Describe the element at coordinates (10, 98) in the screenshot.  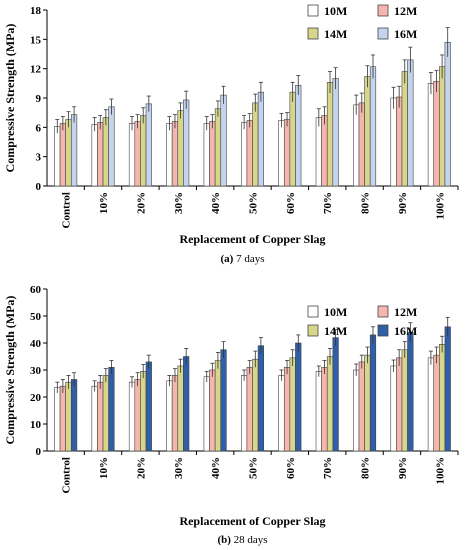
I see `y-axis-label: Compressive Strength (MPa)` at that location.